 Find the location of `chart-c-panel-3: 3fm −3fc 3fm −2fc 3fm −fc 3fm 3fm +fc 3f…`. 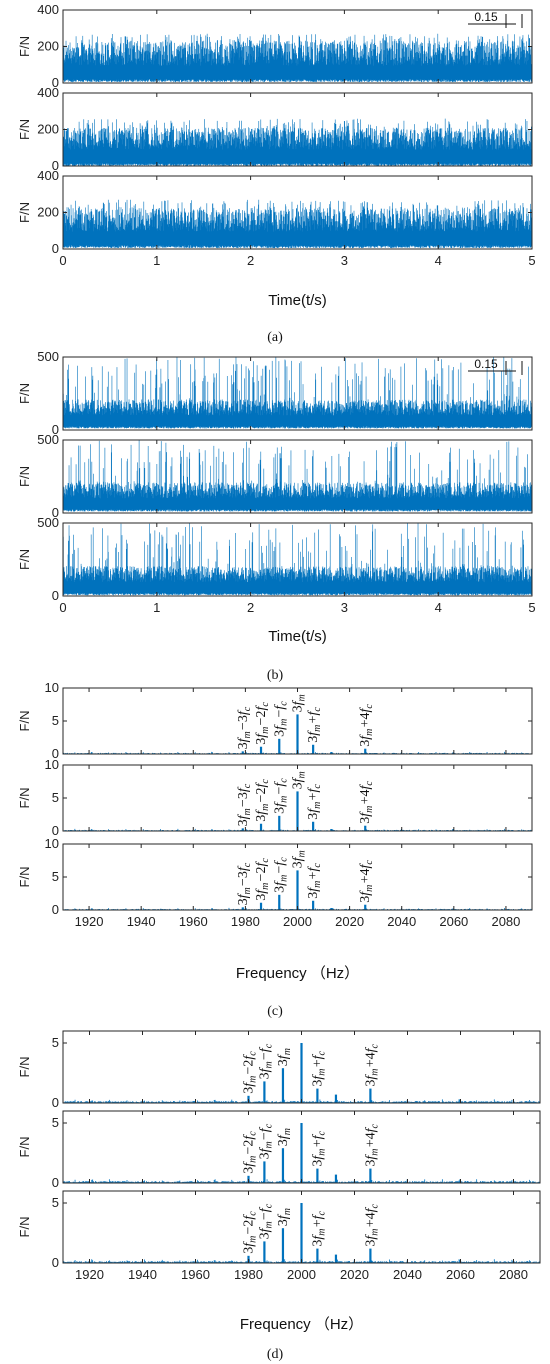

chart-c-panel-3: 3fm −3fc 3fm −2fc 3fm −fc 3fm 3fm +fc 3f… is located at coordinates (275, 882).